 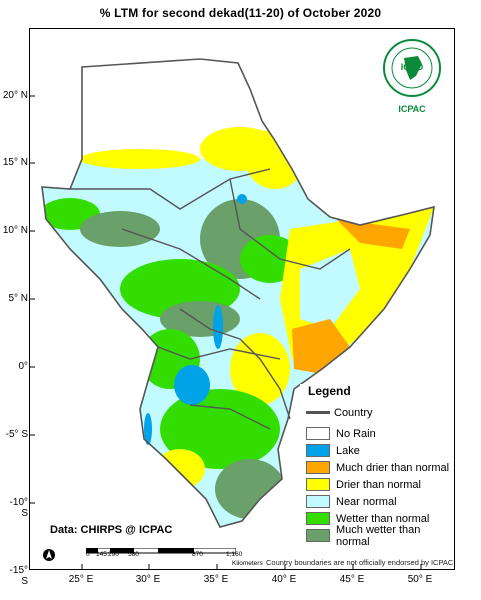 I want to click on legend-item-much-wetter: Much wetter than normal, so click(x=375, y=536).